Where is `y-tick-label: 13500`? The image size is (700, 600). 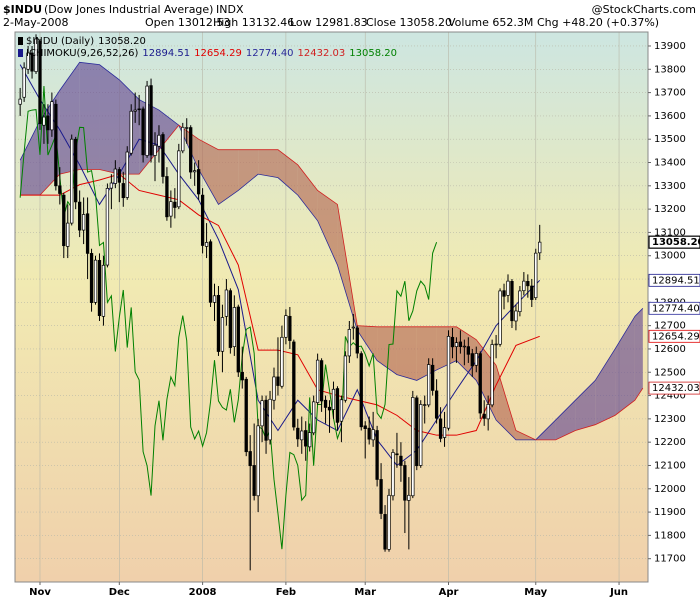
y-tick-label: 13500 is located at coordinates (670, 139).